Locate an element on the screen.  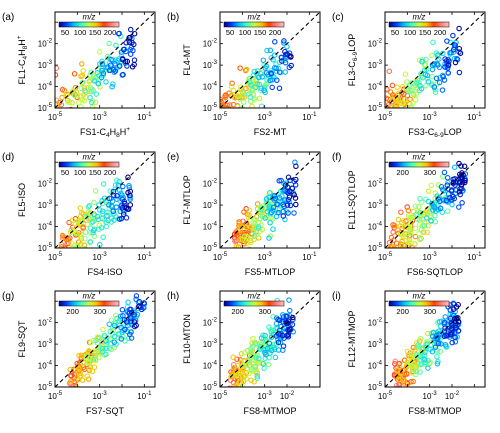
colorbar-tick-label: 100 is located at coordinates (80, 172).